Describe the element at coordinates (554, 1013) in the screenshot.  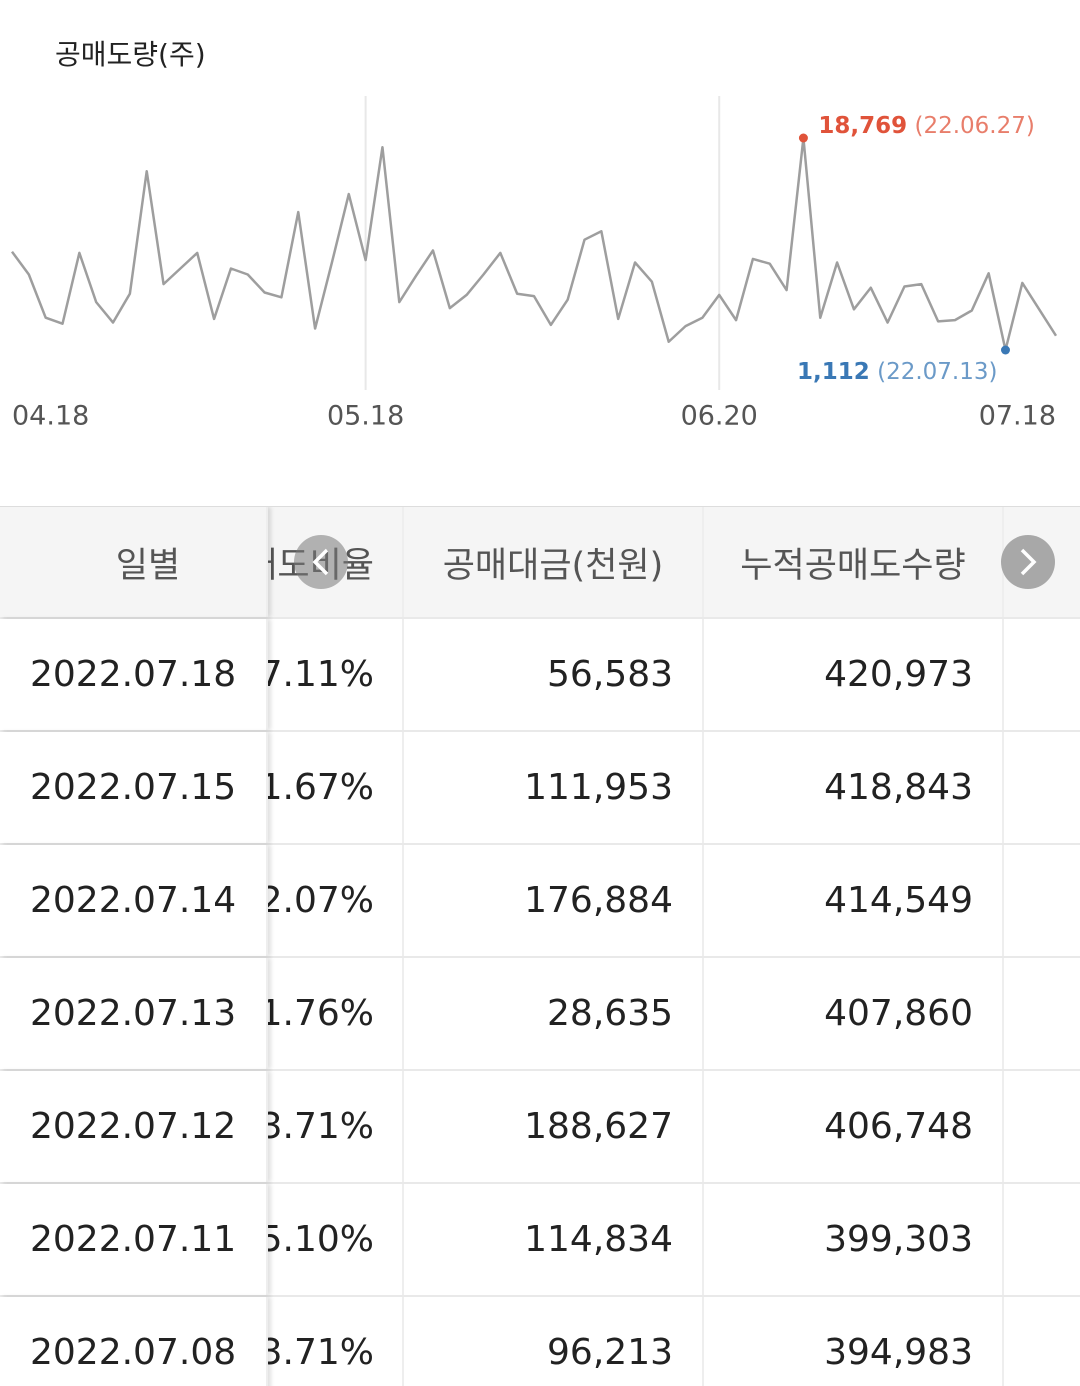
I see `table-cell: 28,635` at that location.